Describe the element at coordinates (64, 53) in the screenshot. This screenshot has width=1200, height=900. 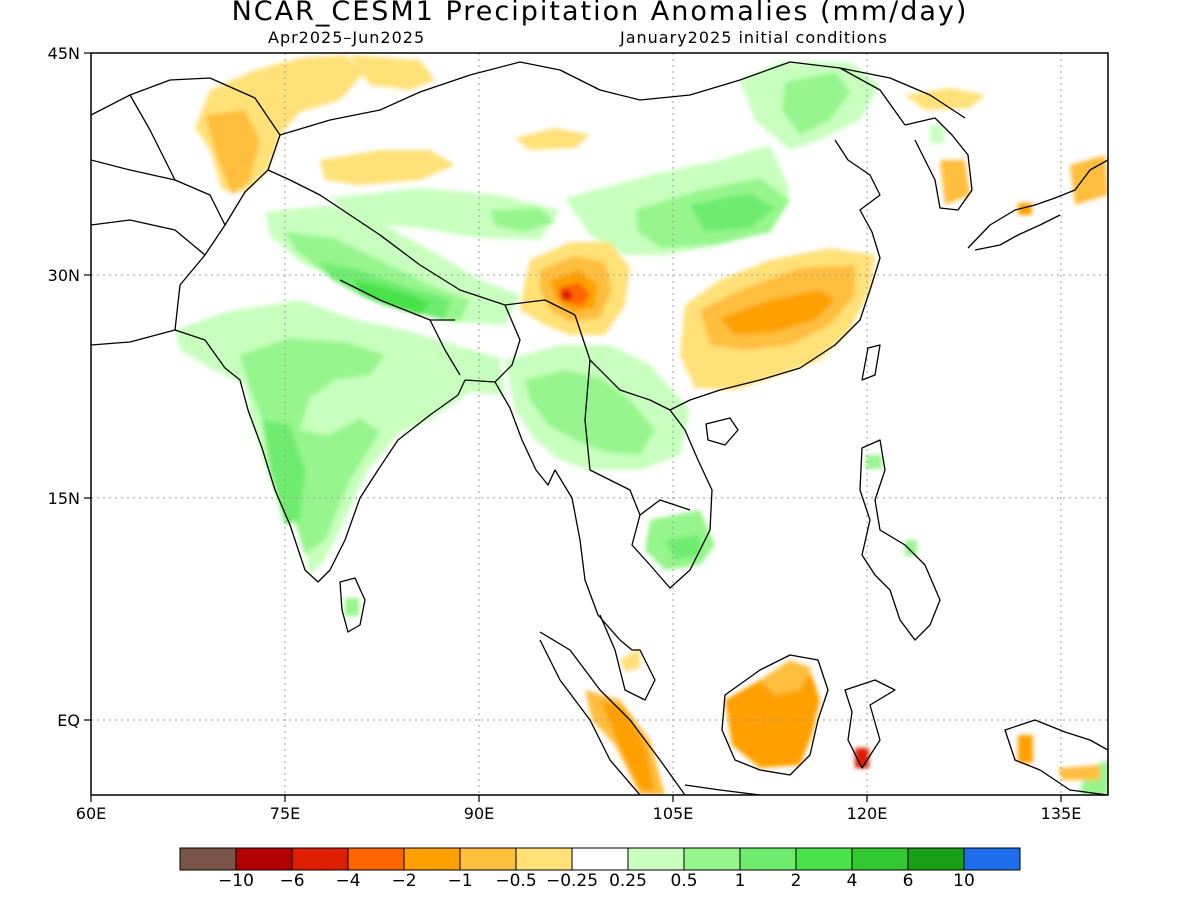
I see `lat-label-45n: 45N` at that location.